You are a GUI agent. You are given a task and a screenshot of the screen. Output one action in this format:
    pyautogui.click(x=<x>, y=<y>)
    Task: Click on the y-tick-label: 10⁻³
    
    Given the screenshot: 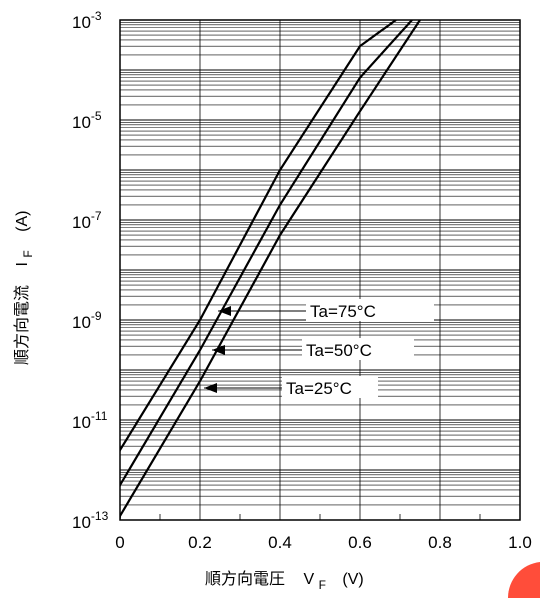 What is the action you would take?
    pyautogui.click(x=87, y=20)
    